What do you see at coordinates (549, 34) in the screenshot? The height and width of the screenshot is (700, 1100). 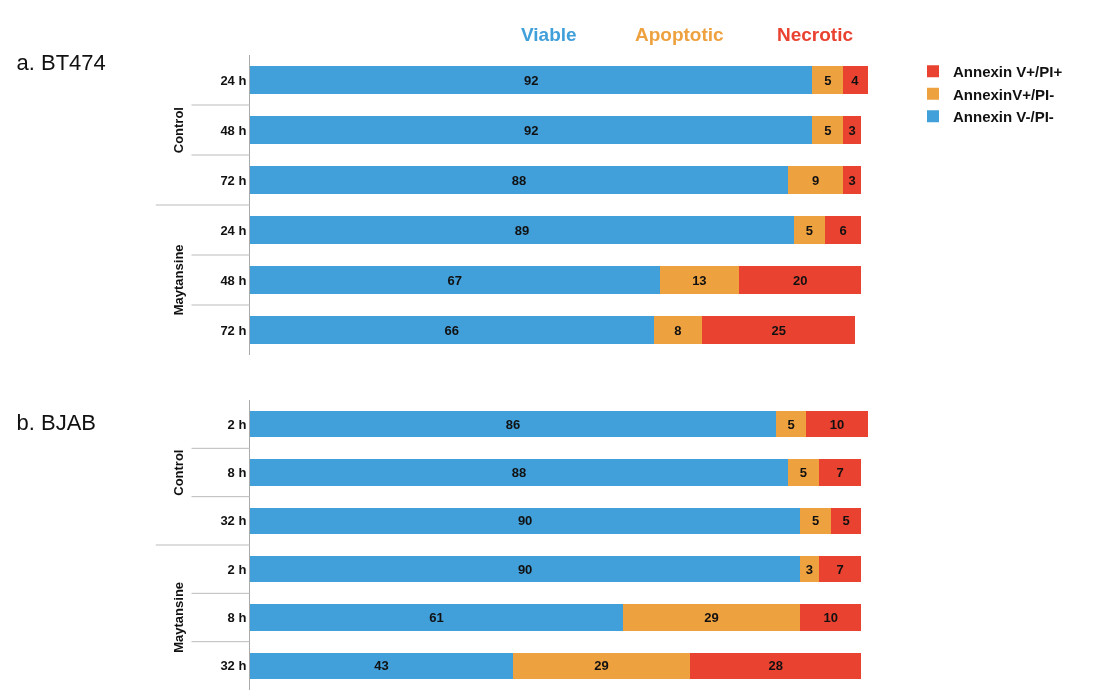 I see `text: Viable` at bounding box center [549, 34].